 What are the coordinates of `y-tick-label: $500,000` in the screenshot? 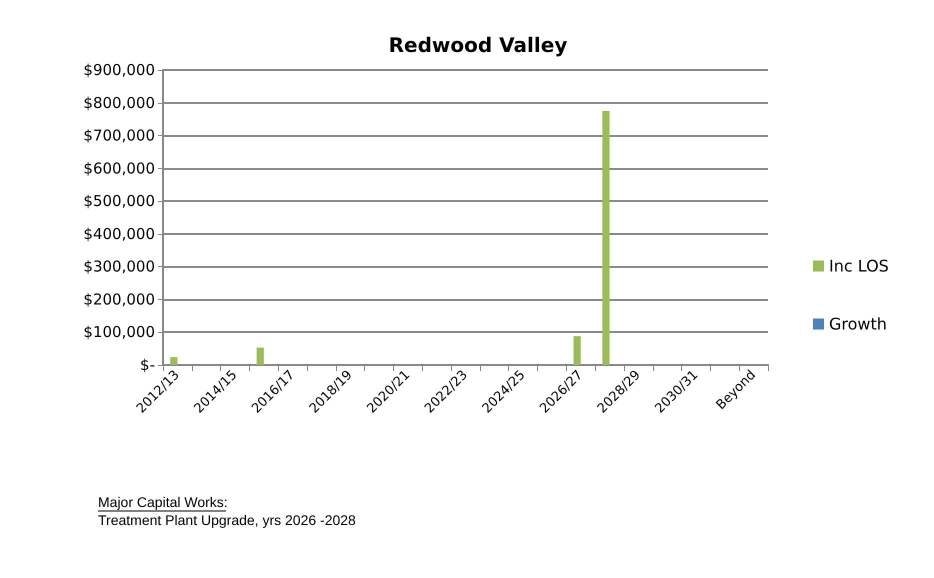 It's located at (119, 201).